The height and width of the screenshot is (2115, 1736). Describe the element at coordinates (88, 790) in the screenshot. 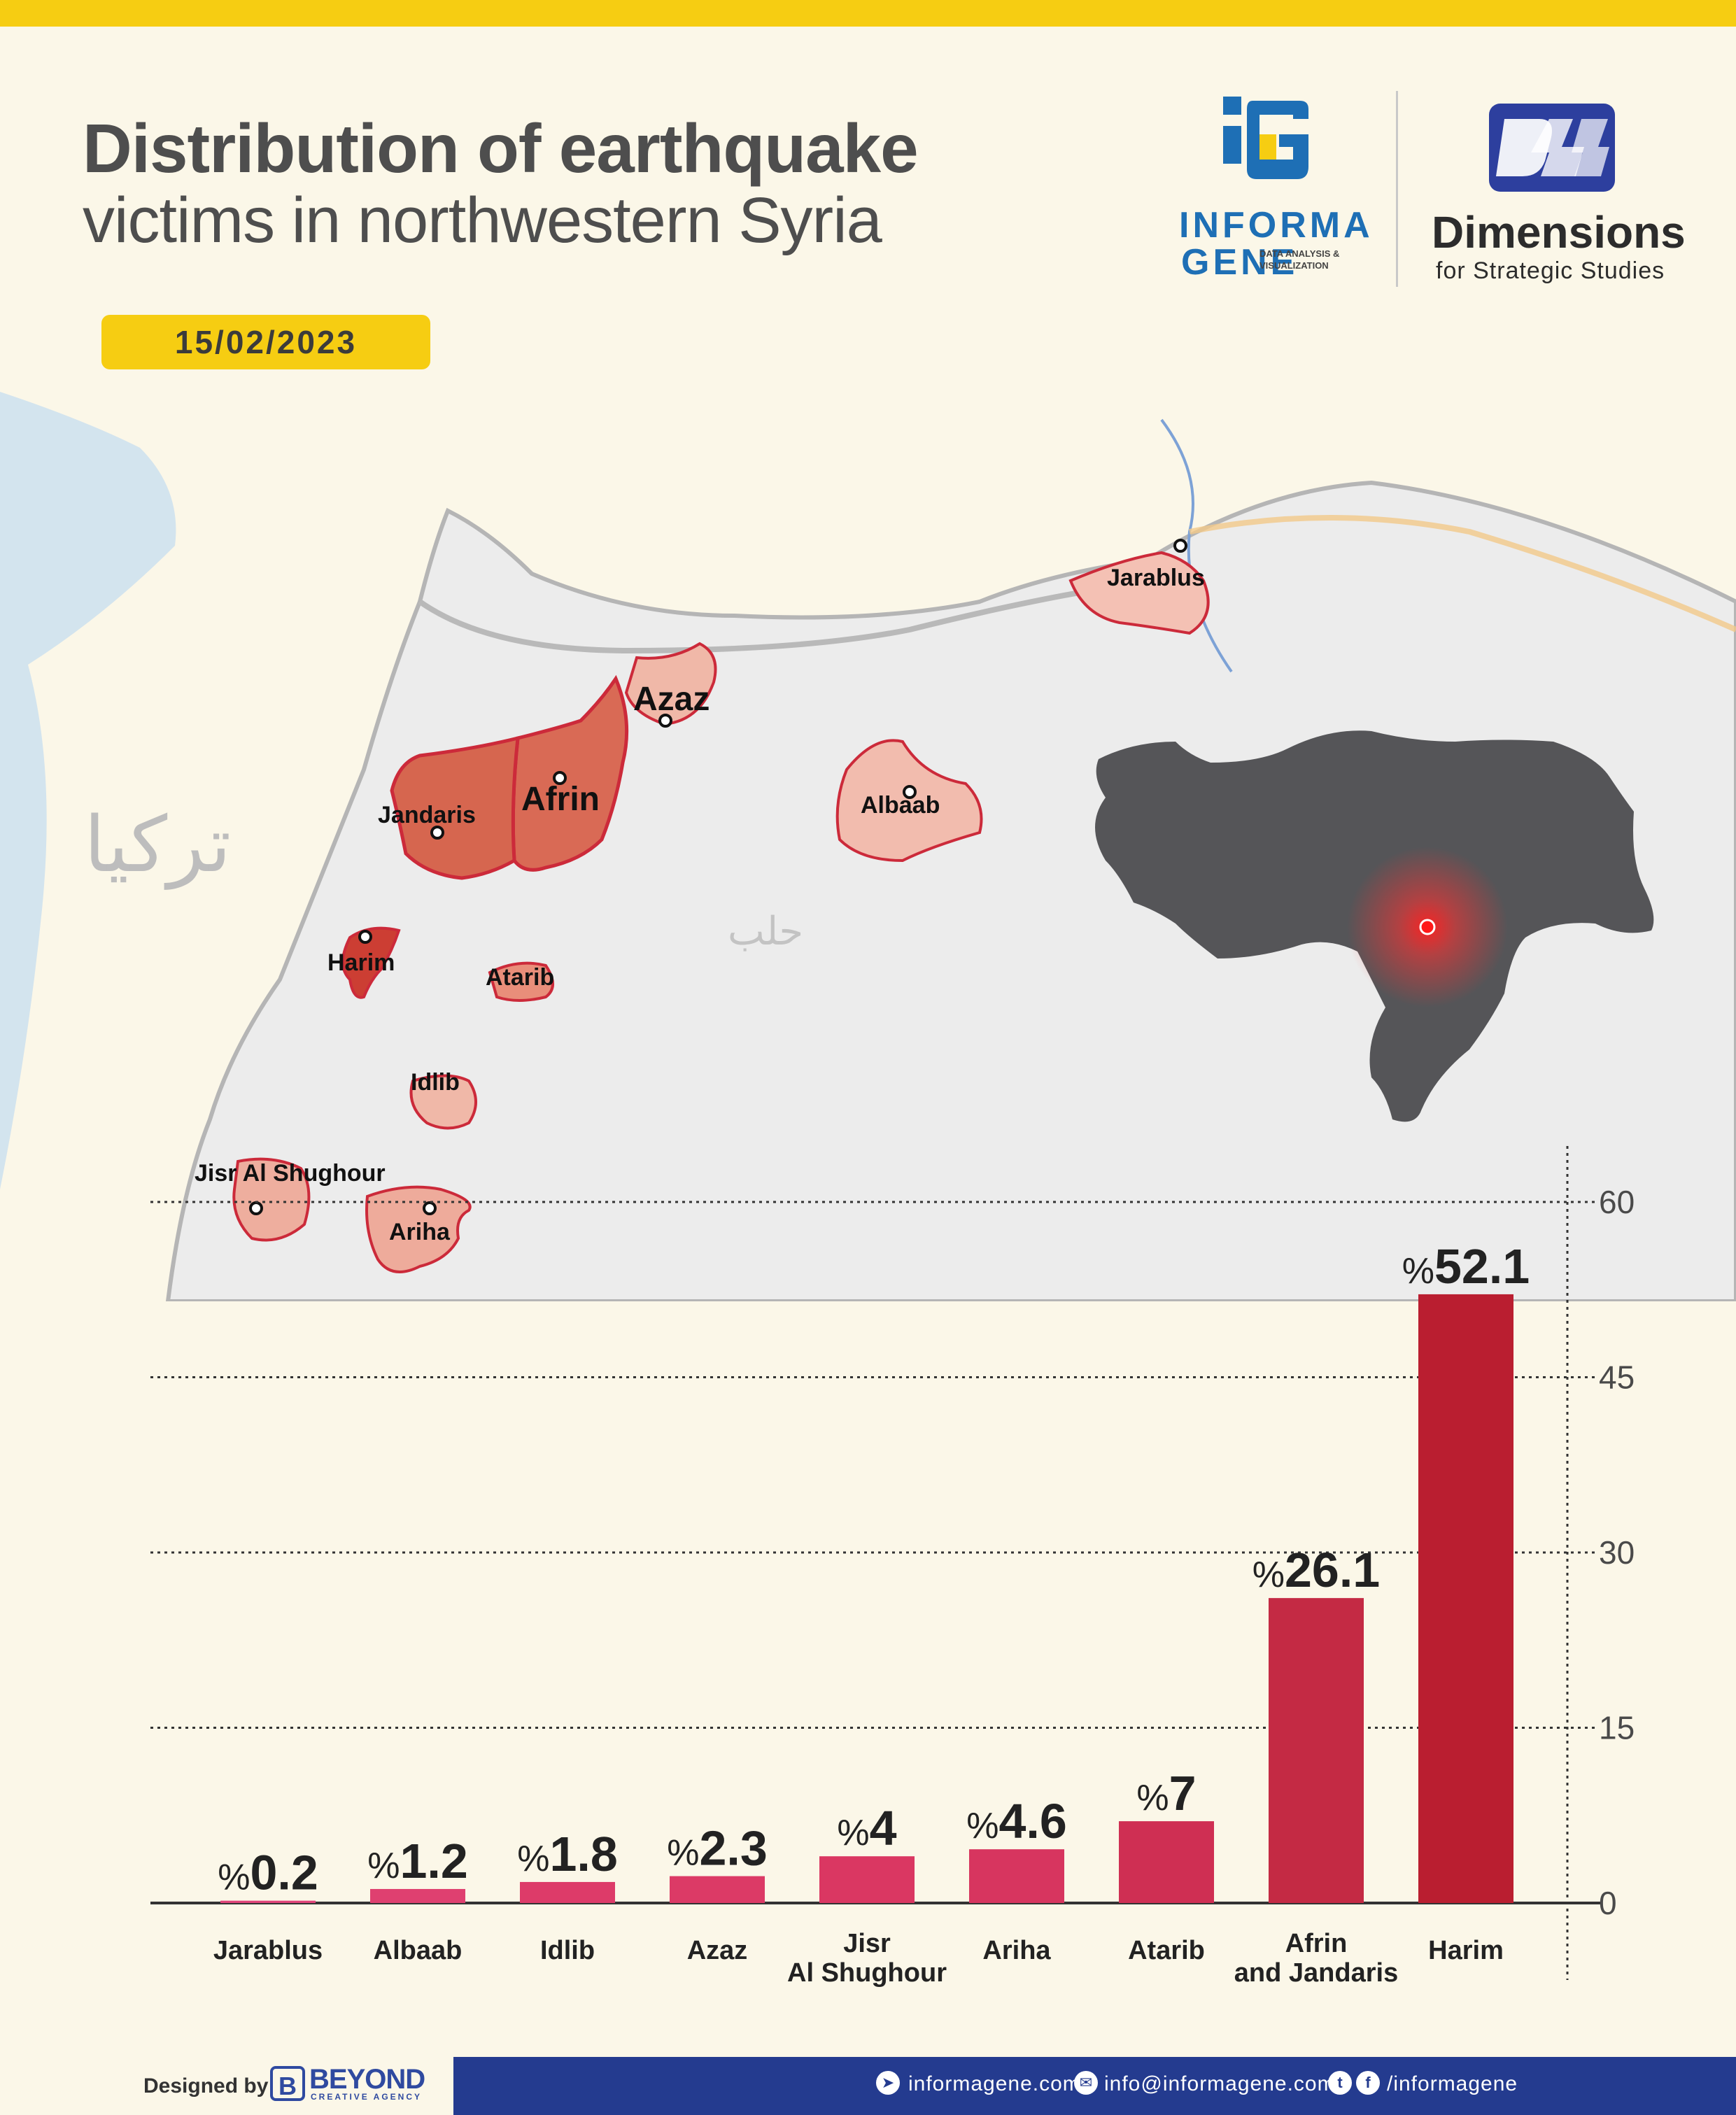

I see `sea-area` at that location.